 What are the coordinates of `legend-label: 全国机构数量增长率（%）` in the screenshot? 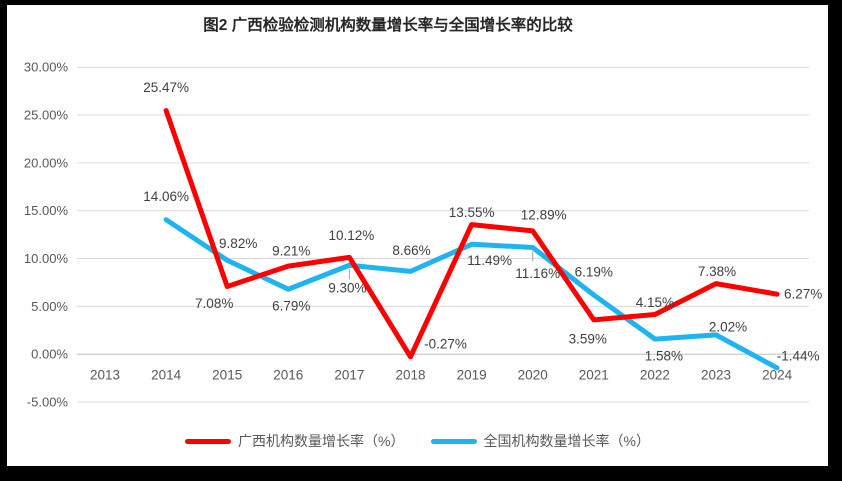 It's located at (566, 441).